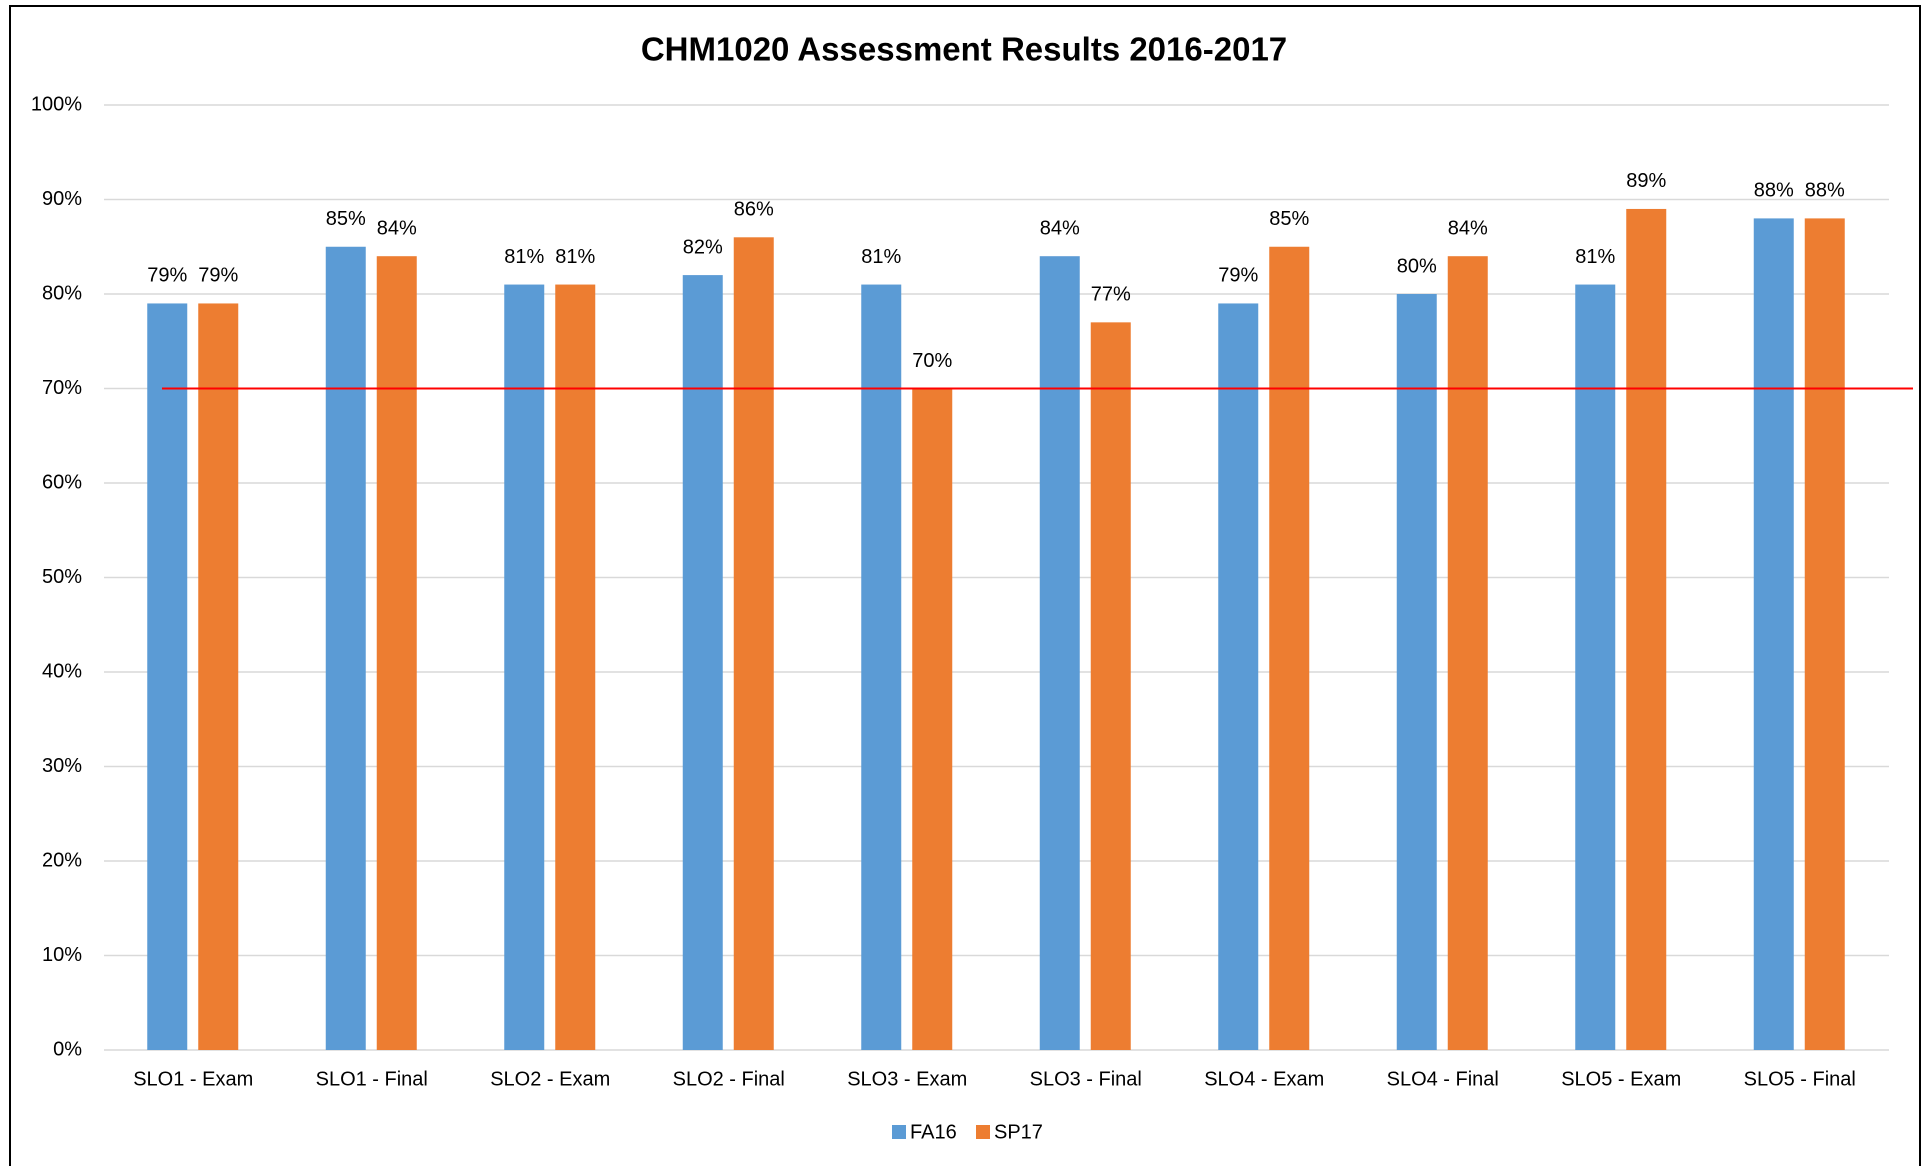 Image resolution: width=1923 pixels, height=1166 pixels. I want to click on x-tick-label: SLO3 - Final, so click(1086, 1079).